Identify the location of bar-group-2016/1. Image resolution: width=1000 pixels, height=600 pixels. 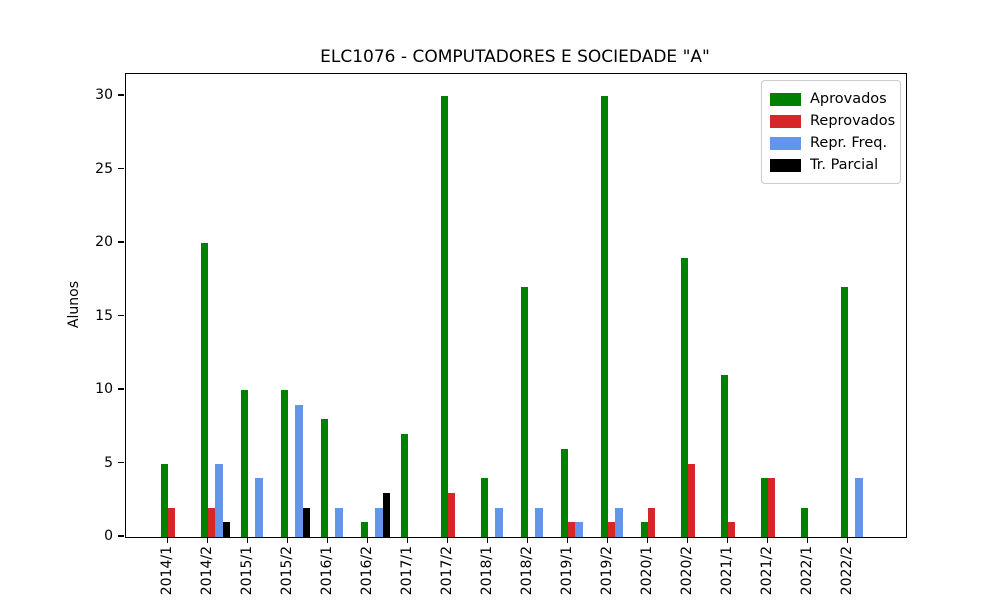
(335, 305).